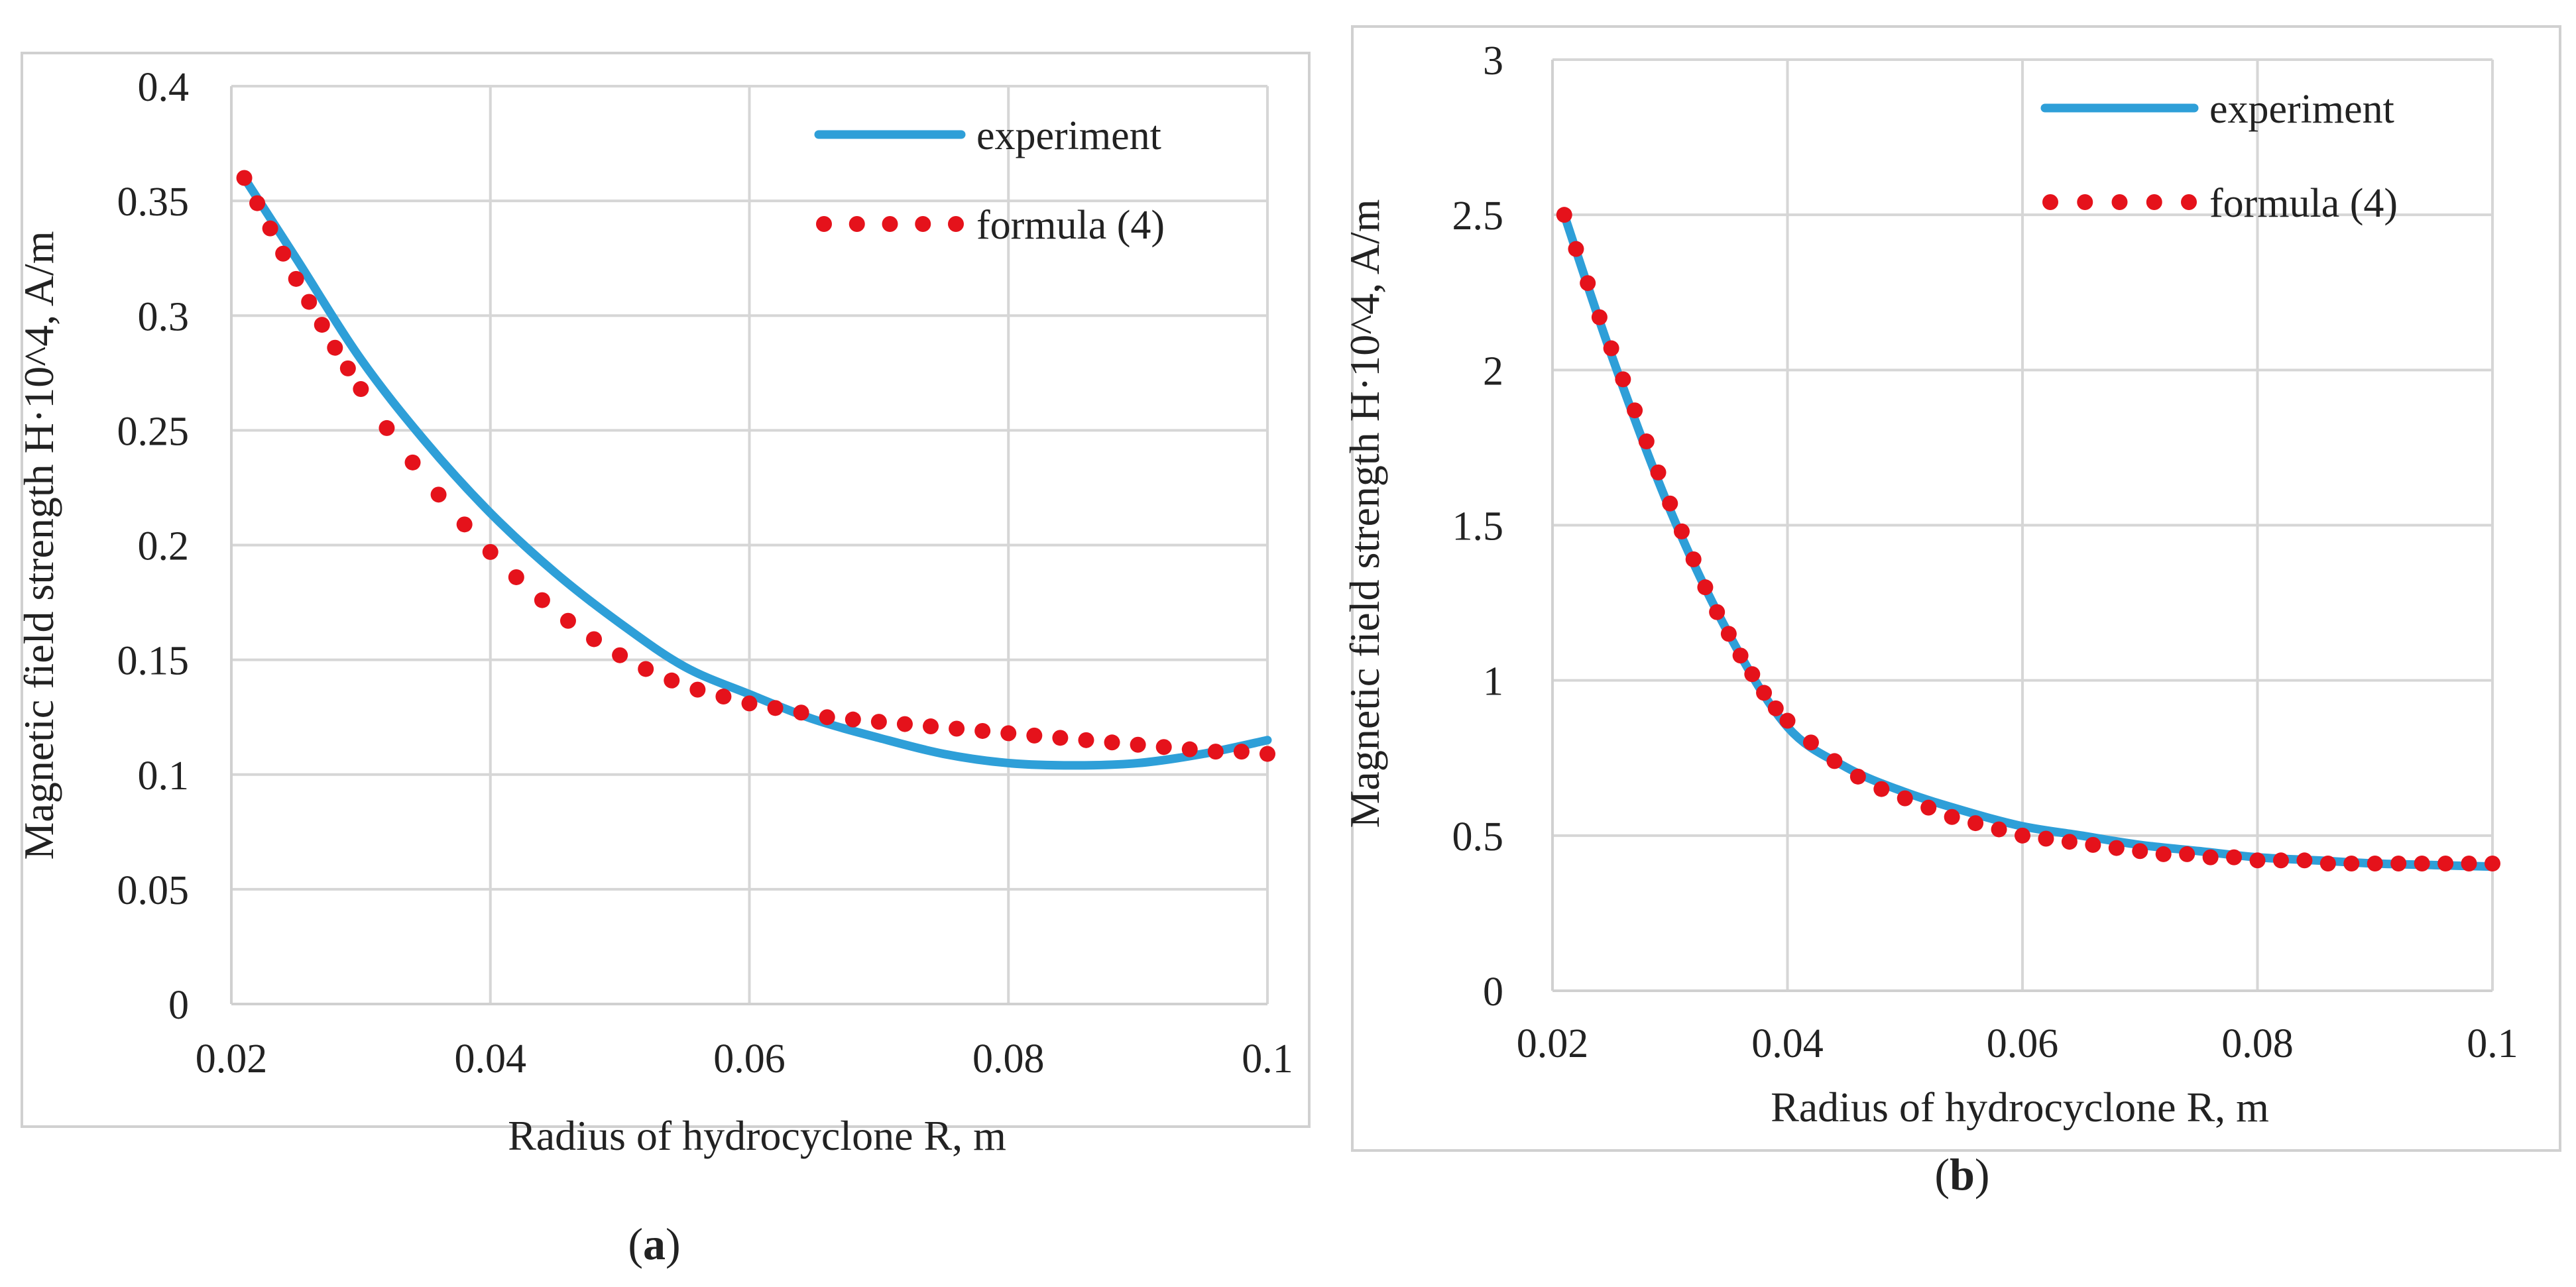 This screenshot has width=2576, height=1287. I want to click on y-tick-label: 0, so click(178, 1005).